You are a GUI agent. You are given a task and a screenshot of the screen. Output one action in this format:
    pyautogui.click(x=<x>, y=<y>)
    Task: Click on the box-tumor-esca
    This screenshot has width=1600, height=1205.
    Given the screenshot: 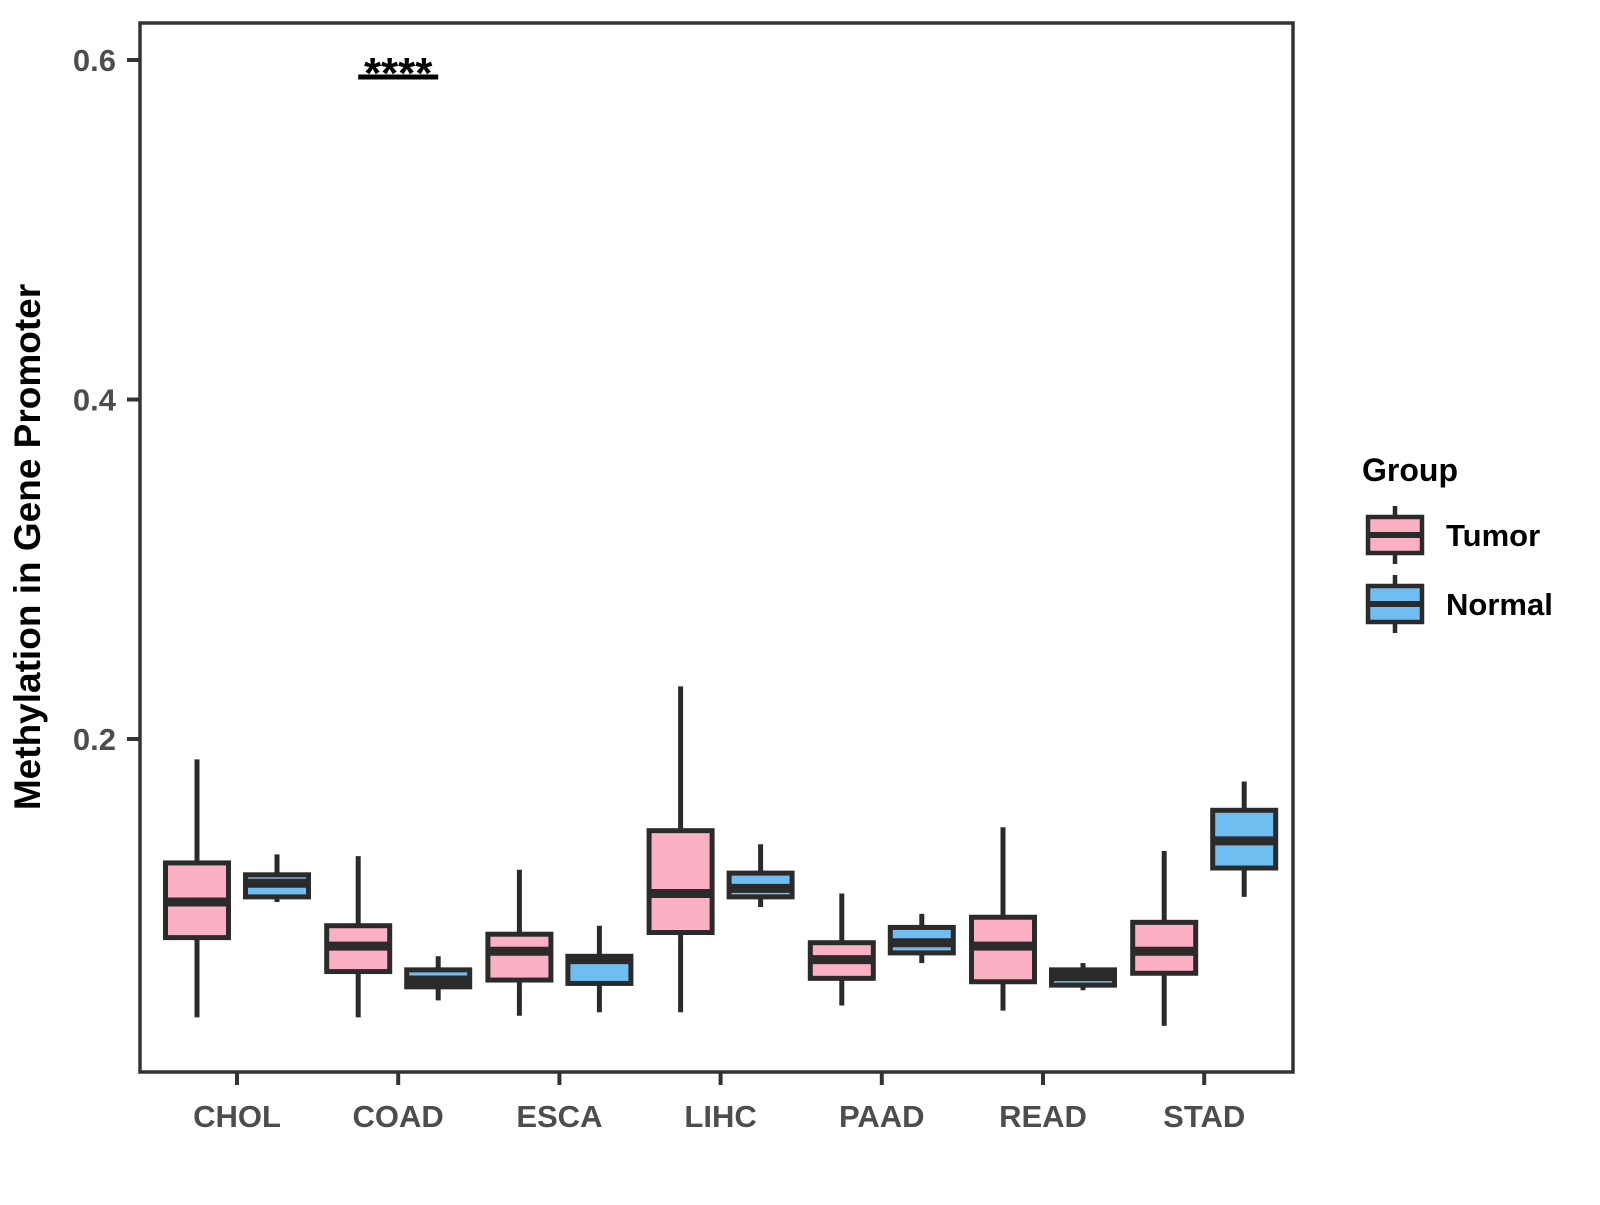 What is the action you would take?
    pyautogui.click(x=519, y=957)
    